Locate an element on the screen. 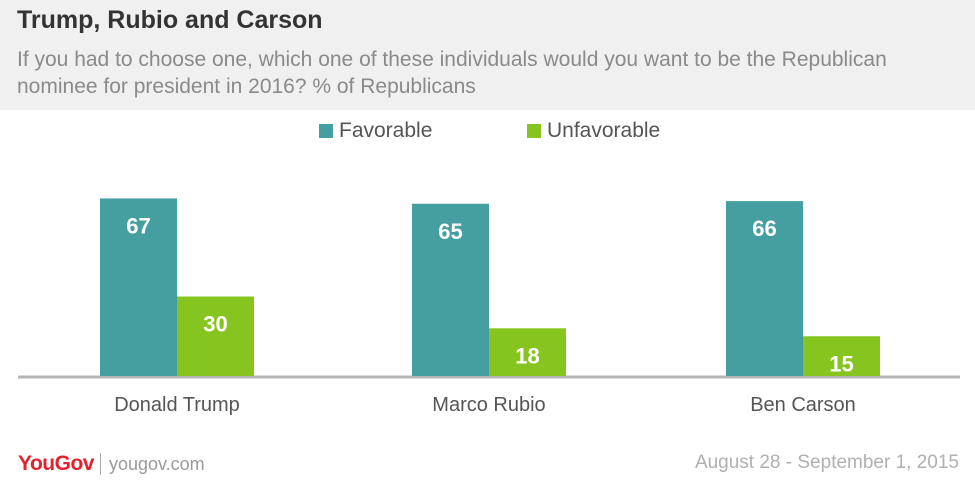 The height and width of the screenshot is (483, 975). legend-label-favorable: Favorable is located at coordinates (386, 130).